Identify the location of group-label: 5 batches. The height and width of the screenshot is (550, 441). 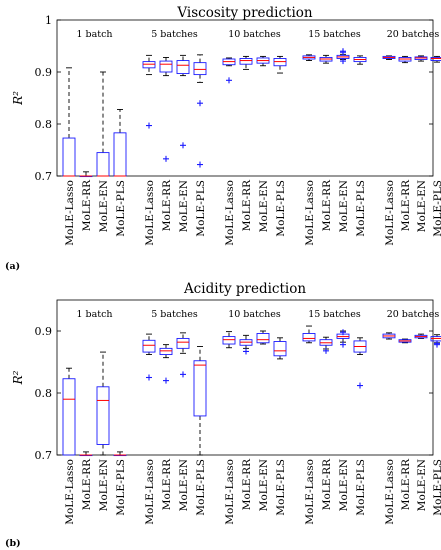
(174, 314).